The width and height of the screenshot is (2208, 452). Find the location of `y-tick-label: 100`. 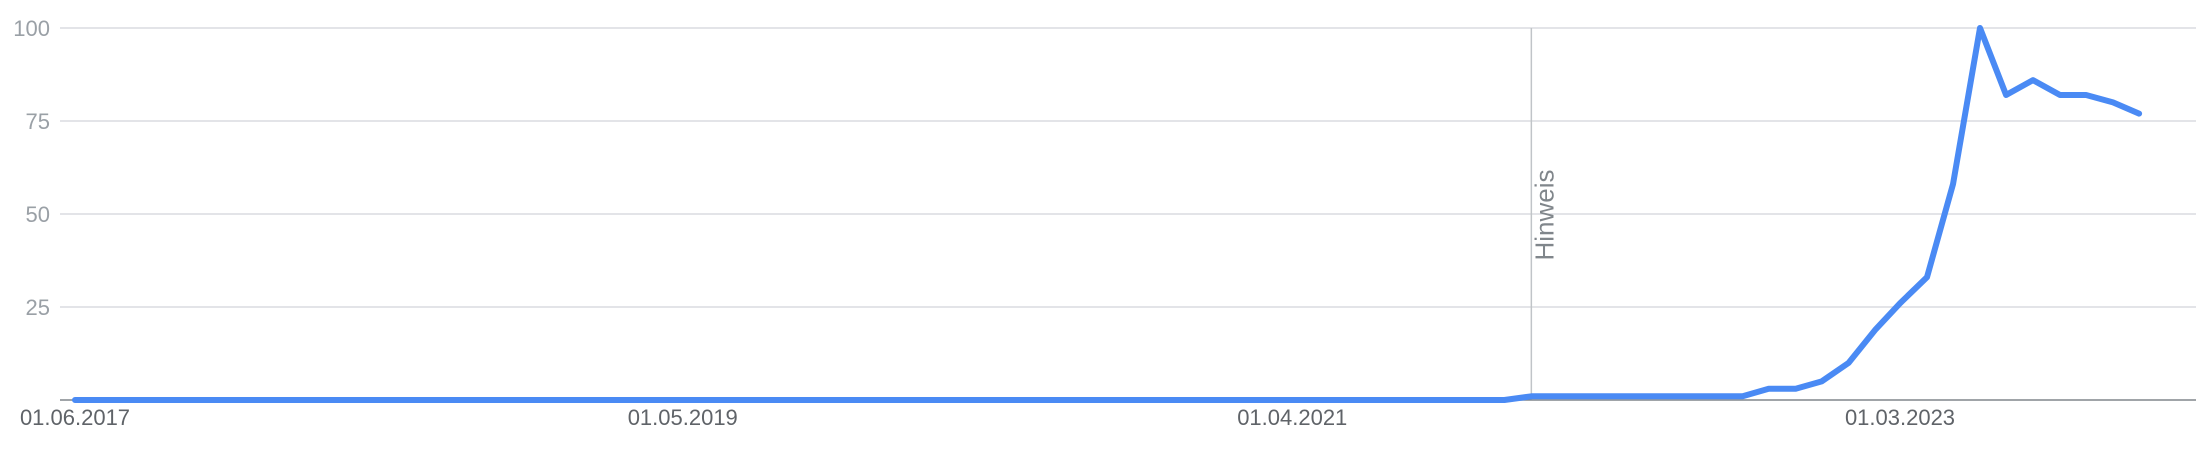

y-tick-label: 100 is located at coordinates (31, 28).